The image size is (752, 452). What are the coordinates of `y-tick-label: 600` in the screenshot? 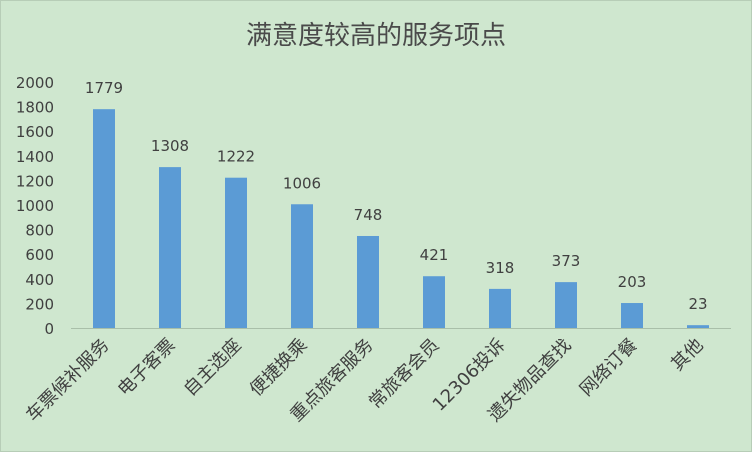 It's located at (39, 255).